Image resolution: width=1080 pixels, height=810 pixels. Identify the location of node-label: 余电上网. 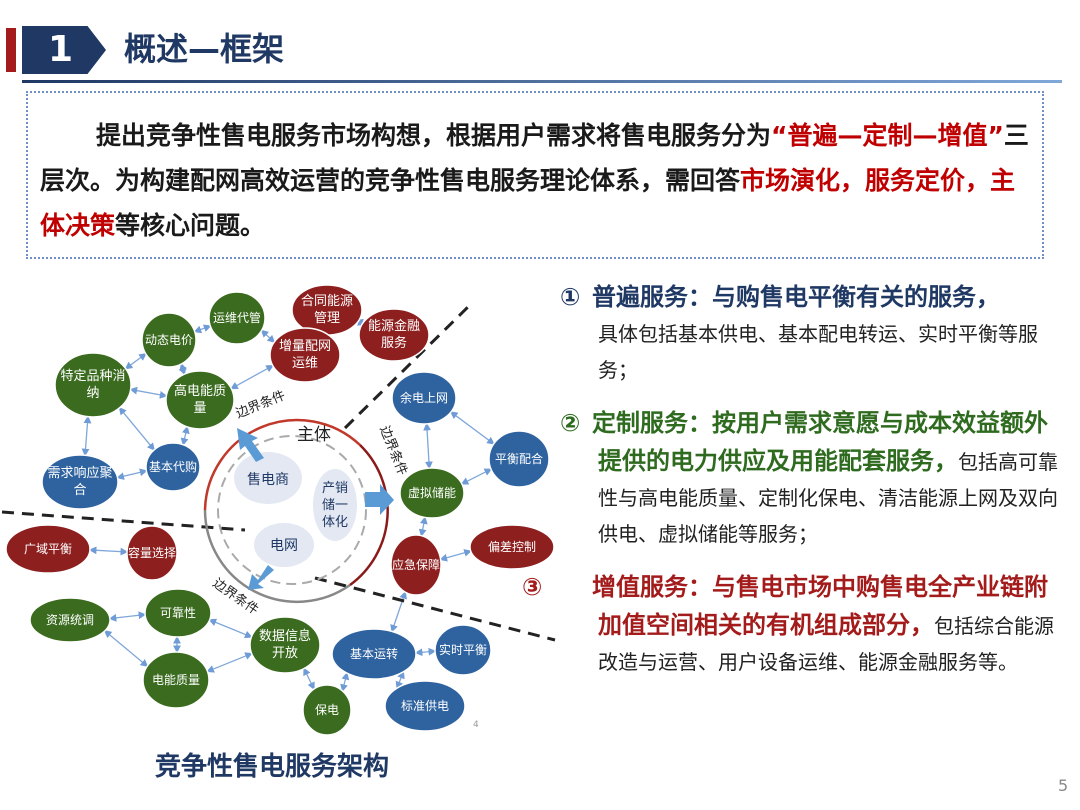
(423, 397).